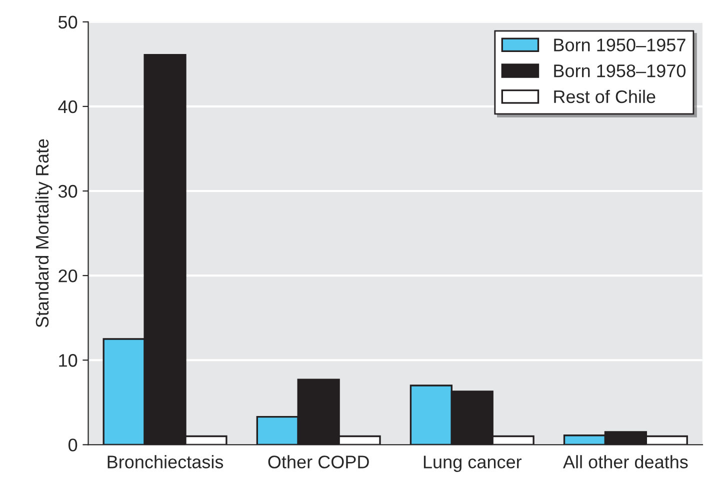 The width and height of the screenshot is (706, 486). Describe the element at coordinates (68, 275) in the screenshot. I see `y-tick-label: 20` at that location.